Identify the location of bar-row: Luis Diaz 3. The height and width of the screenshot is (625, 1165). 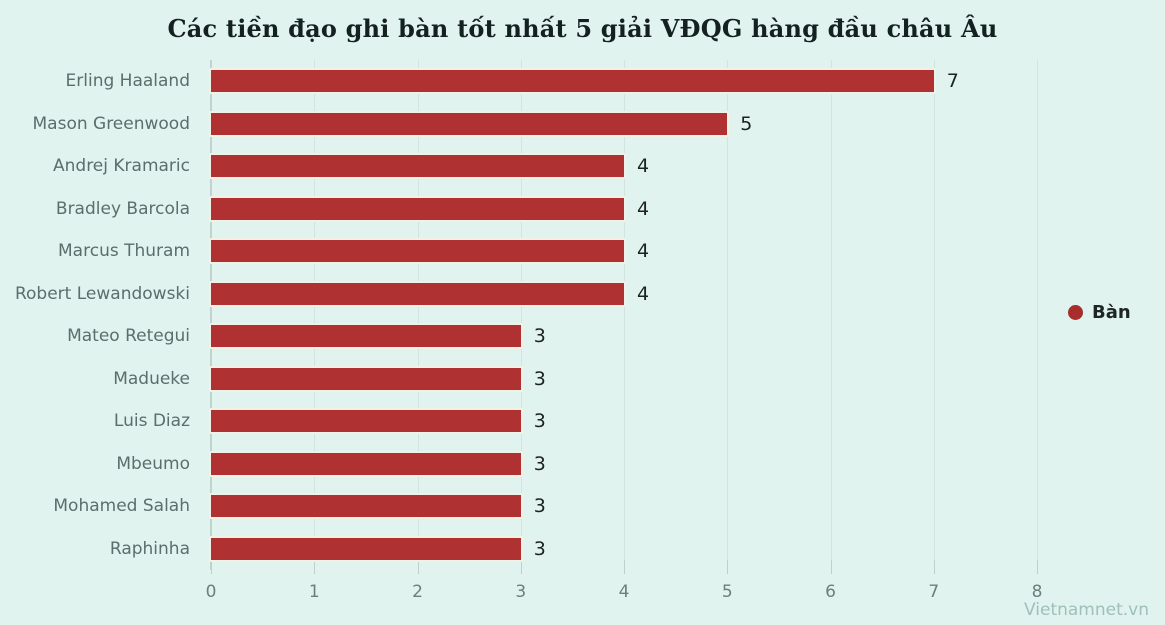
(575, 421).